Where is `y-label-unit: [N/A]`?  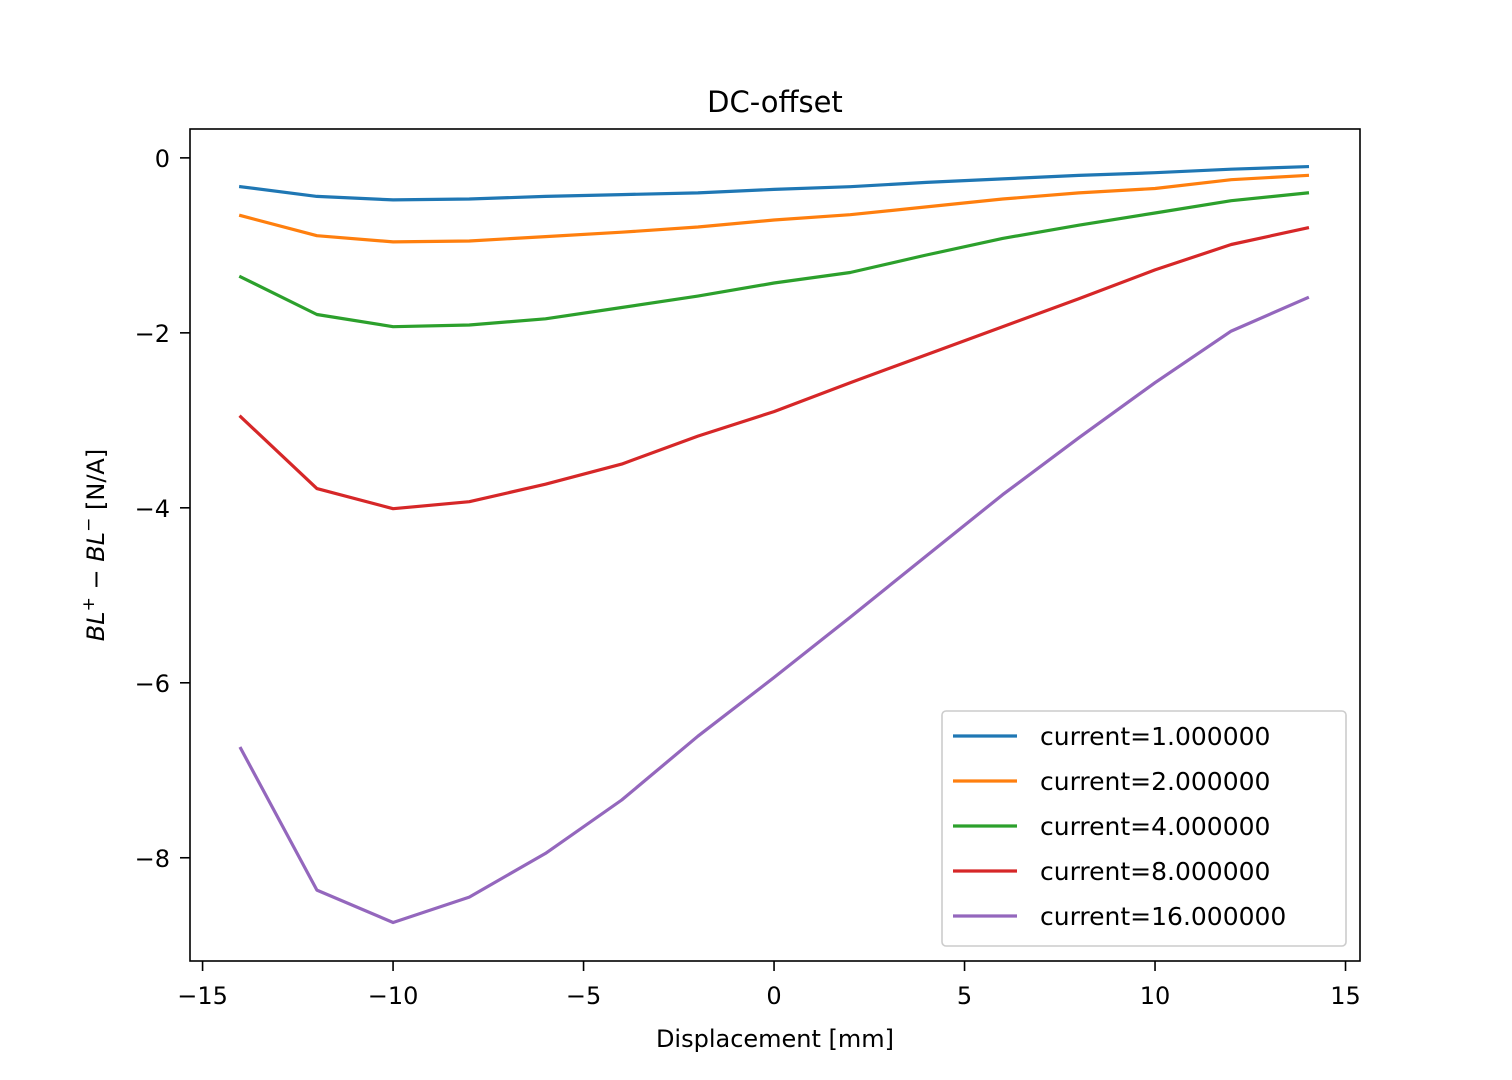 y-label-unit: [N/A] is located at coordinates (96, 483).